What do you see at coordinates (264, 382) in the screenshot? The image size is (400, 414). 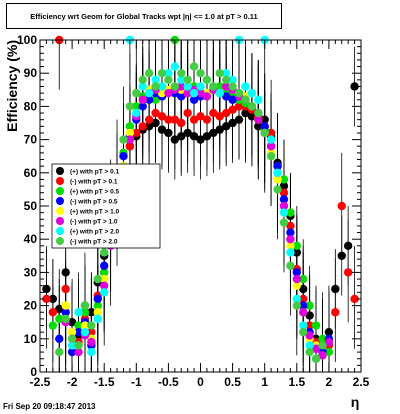 I see `x-tick-label: 1` at bounding box center [264, 382].